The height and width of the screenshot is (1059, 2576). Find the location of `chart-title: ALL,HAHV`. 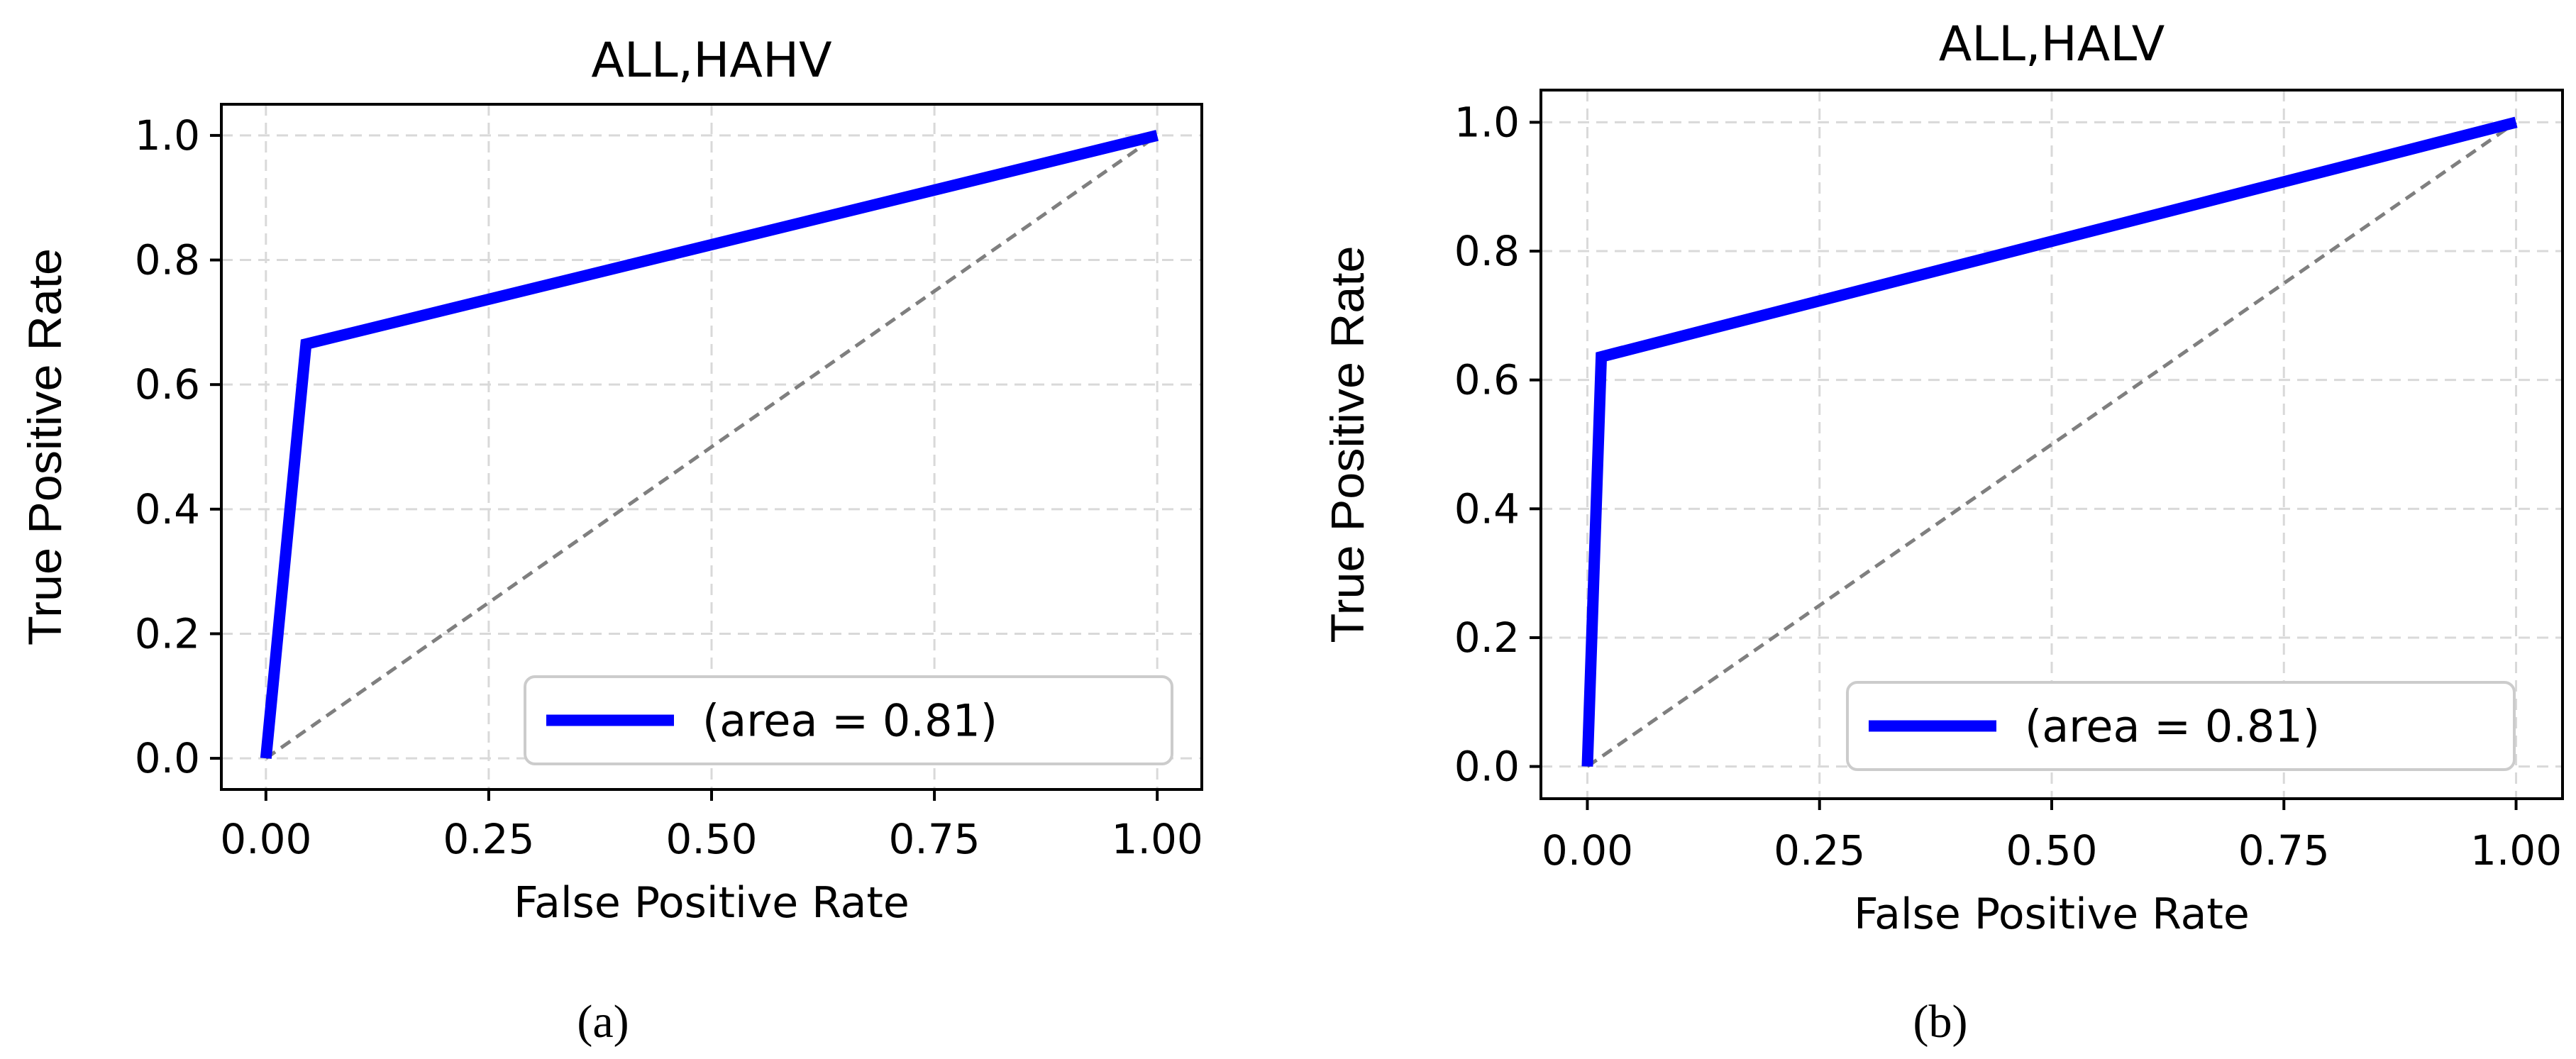

chart-title: ALL,HAHV is located at coordinates (711, 61).